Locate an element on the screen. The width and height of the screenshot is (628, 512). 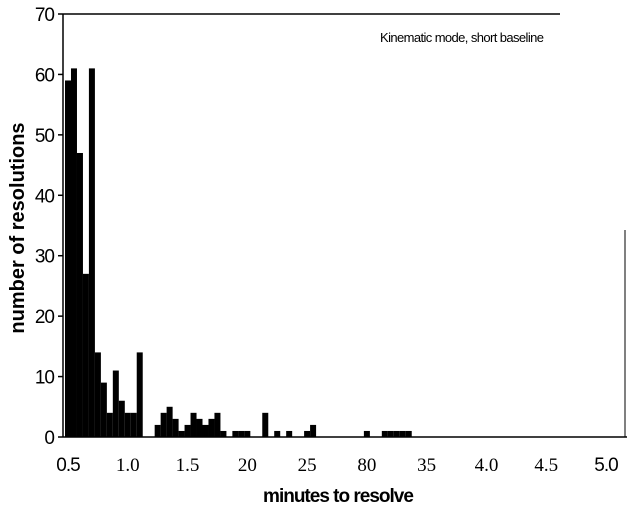
y-tick-label: 60 is located at coordinates (45, 75).